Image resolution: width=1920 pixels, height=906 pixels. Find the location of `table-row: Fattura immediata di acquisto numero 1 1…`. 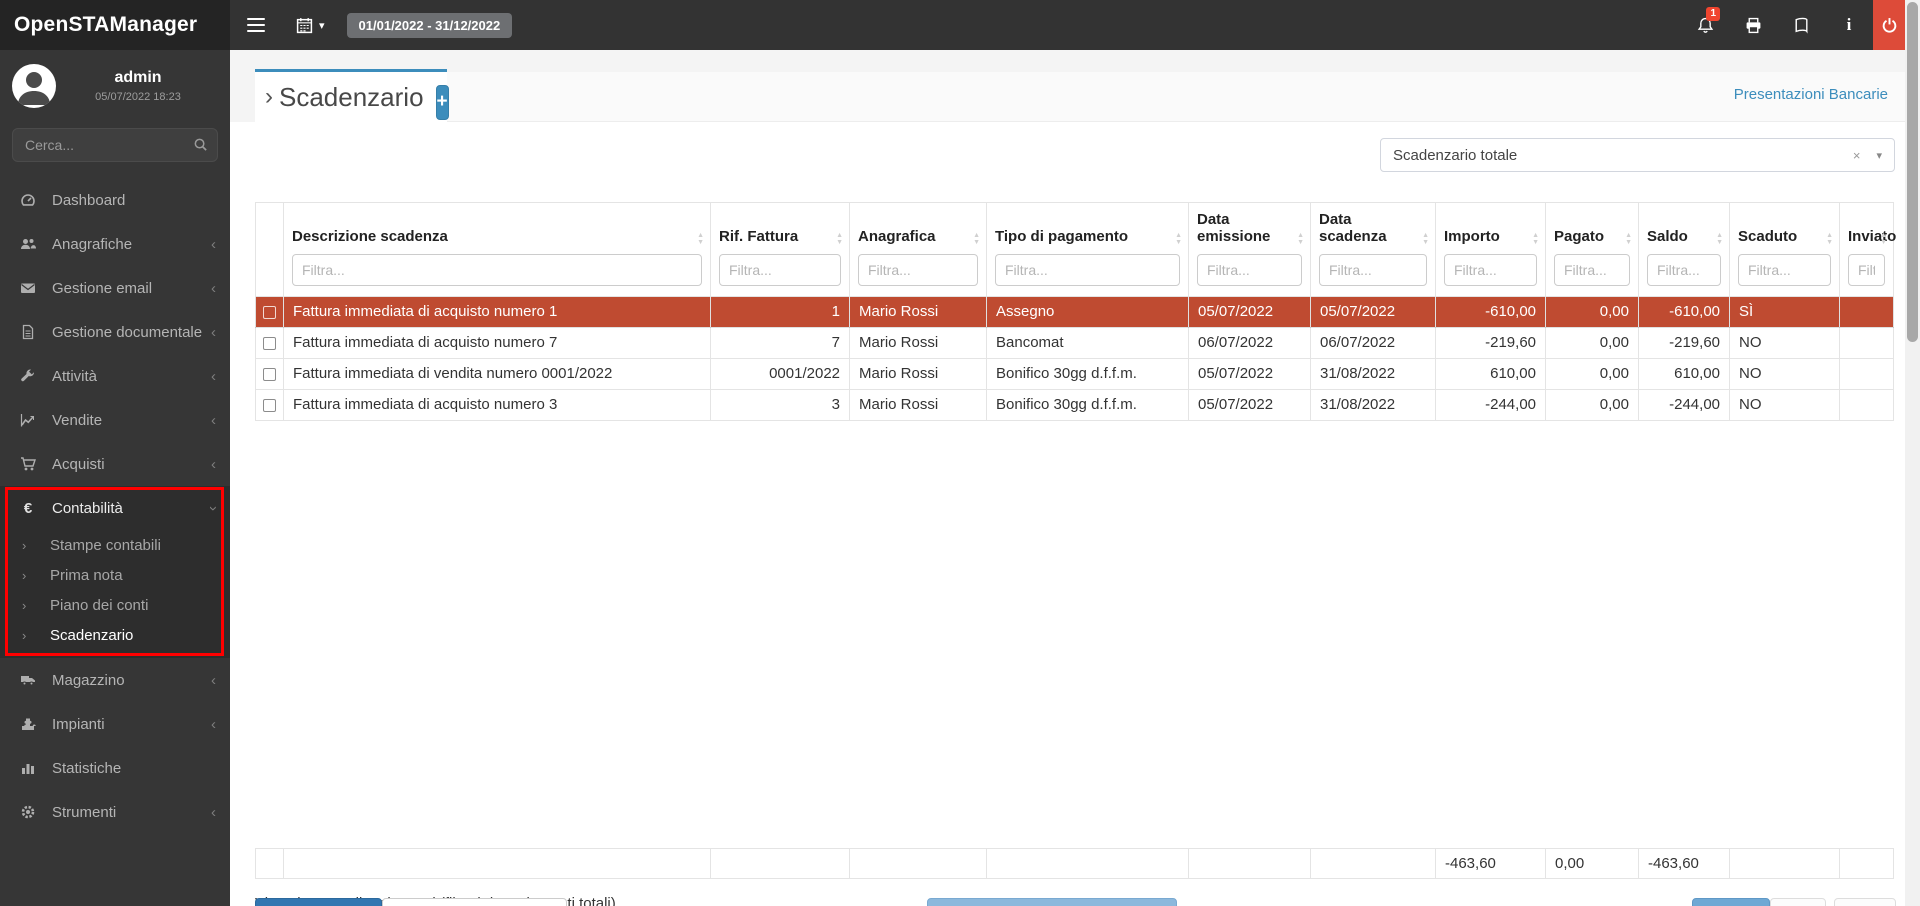

table-row: Fattura immediata di acquisto numero 1 1… is located at coordinates (1074, 311).